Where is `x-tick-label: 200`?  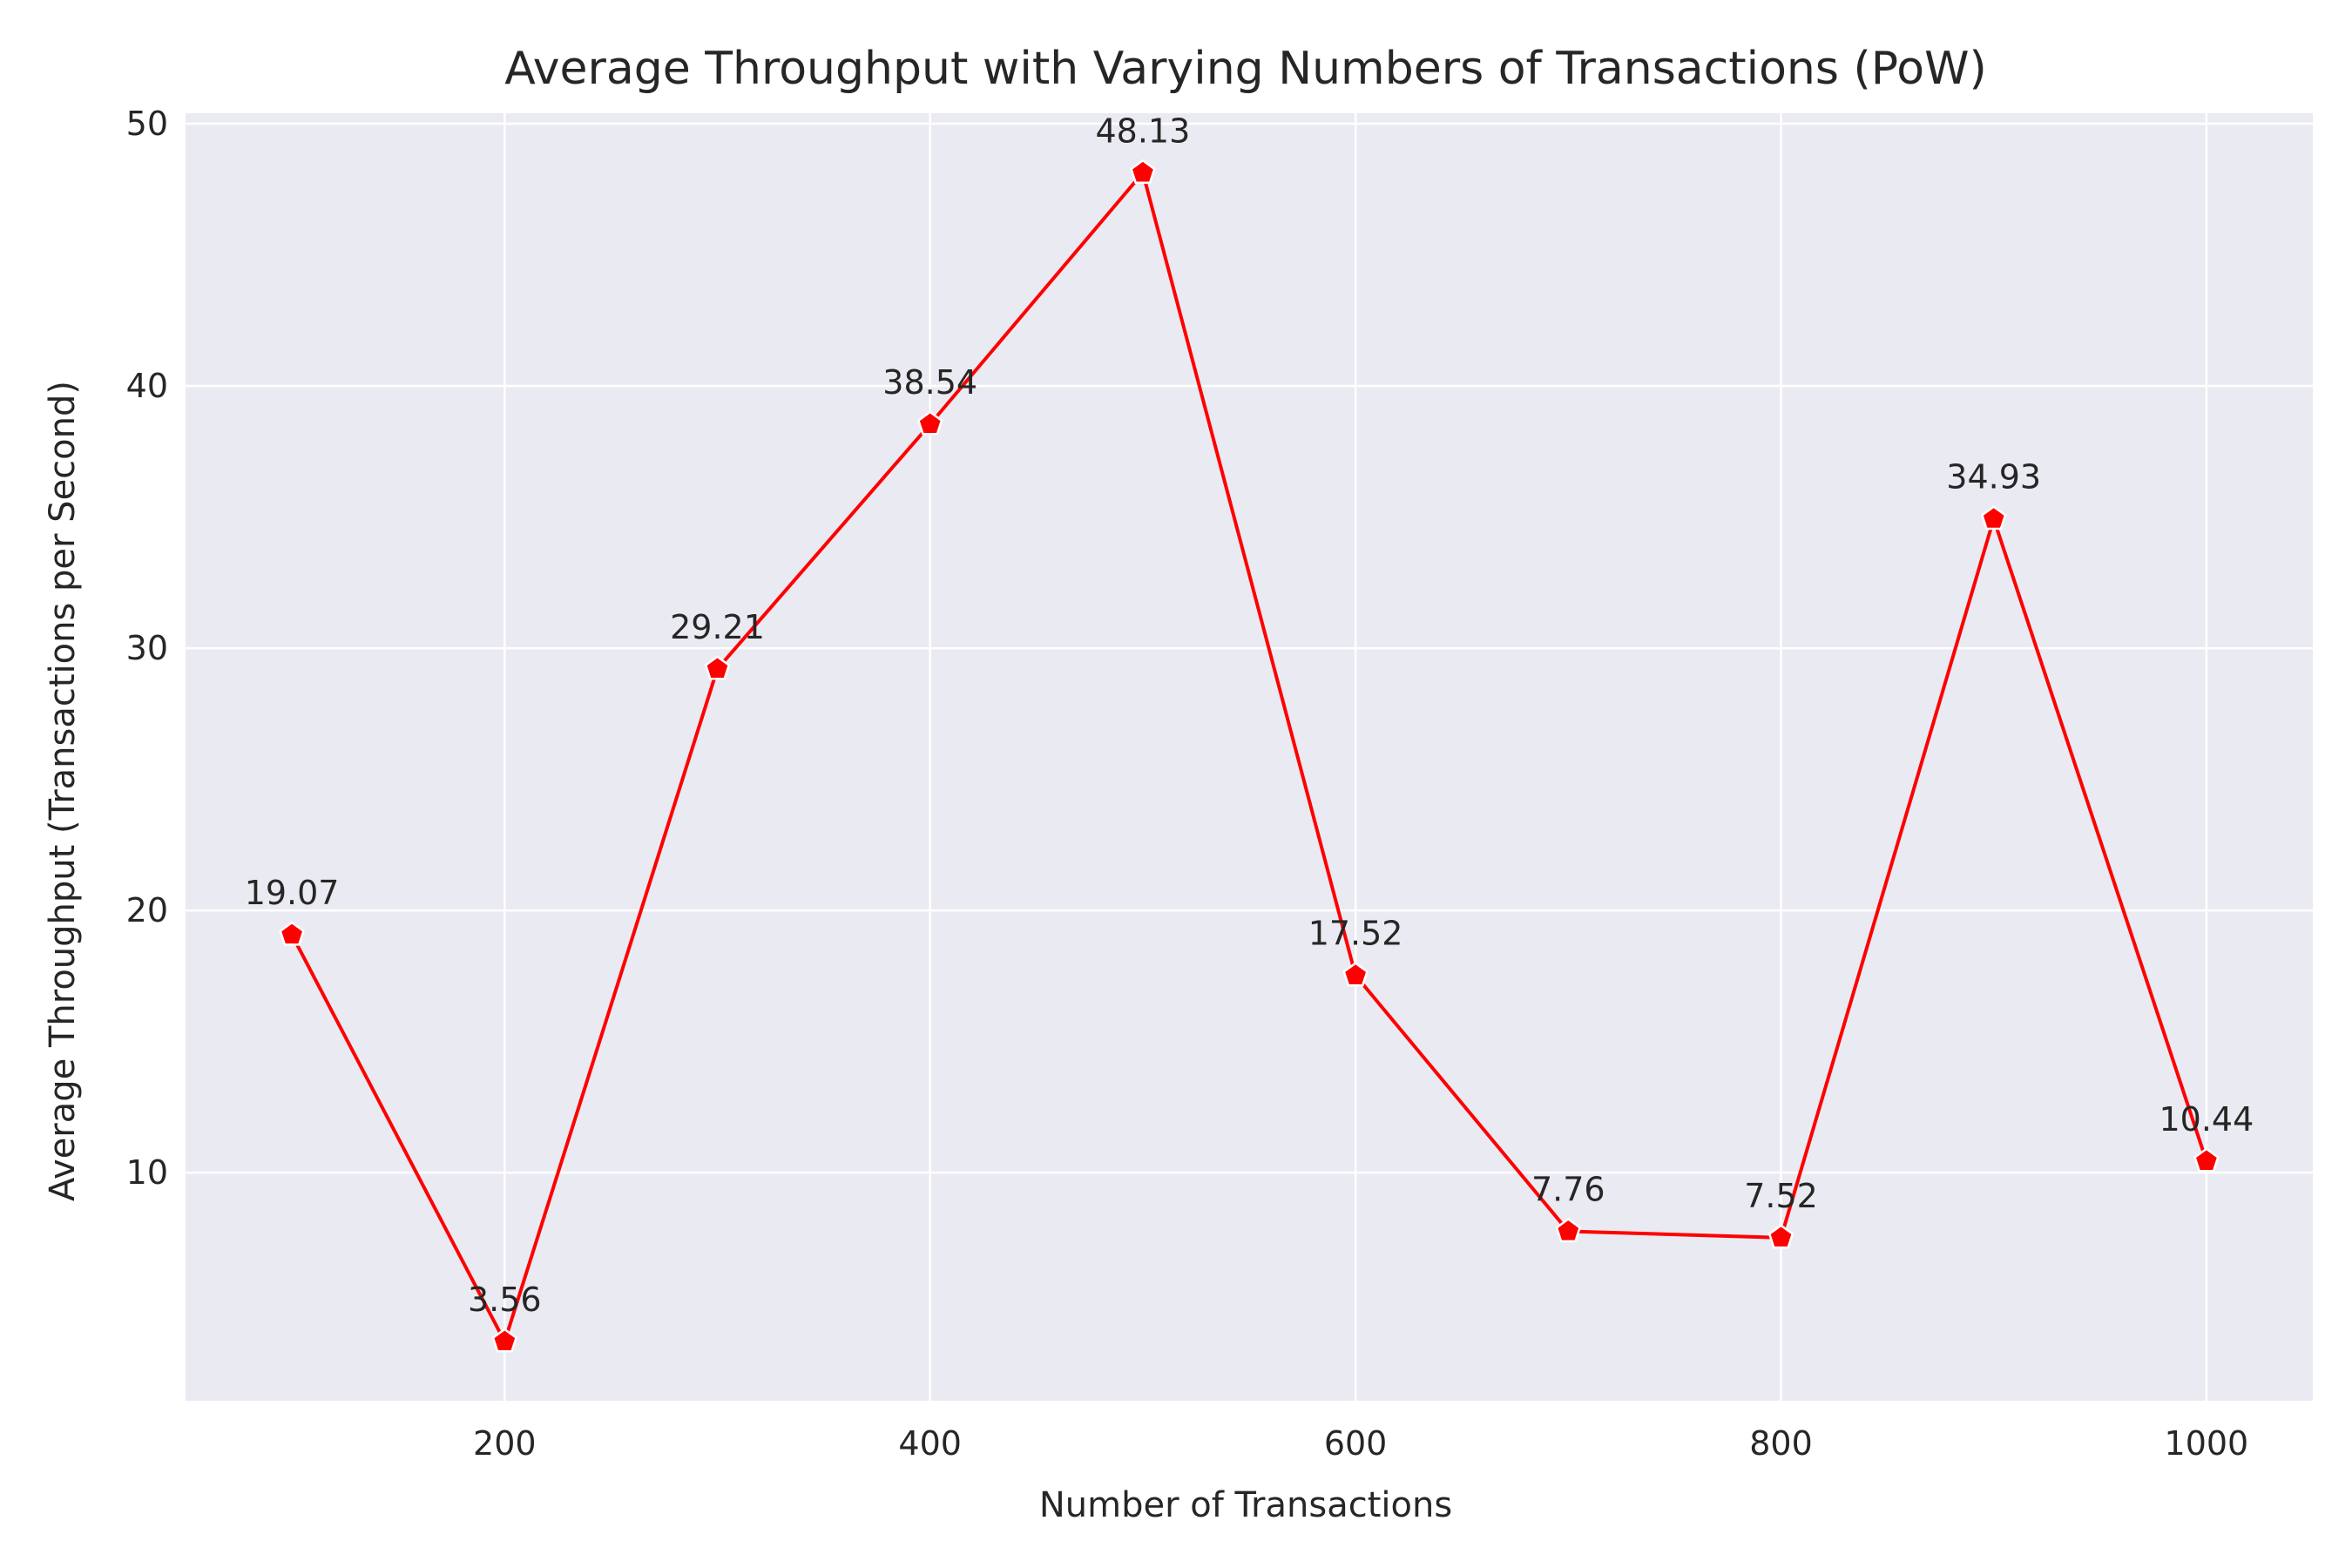 x-tick-label: 200 is located at coordinates (505, 1443).